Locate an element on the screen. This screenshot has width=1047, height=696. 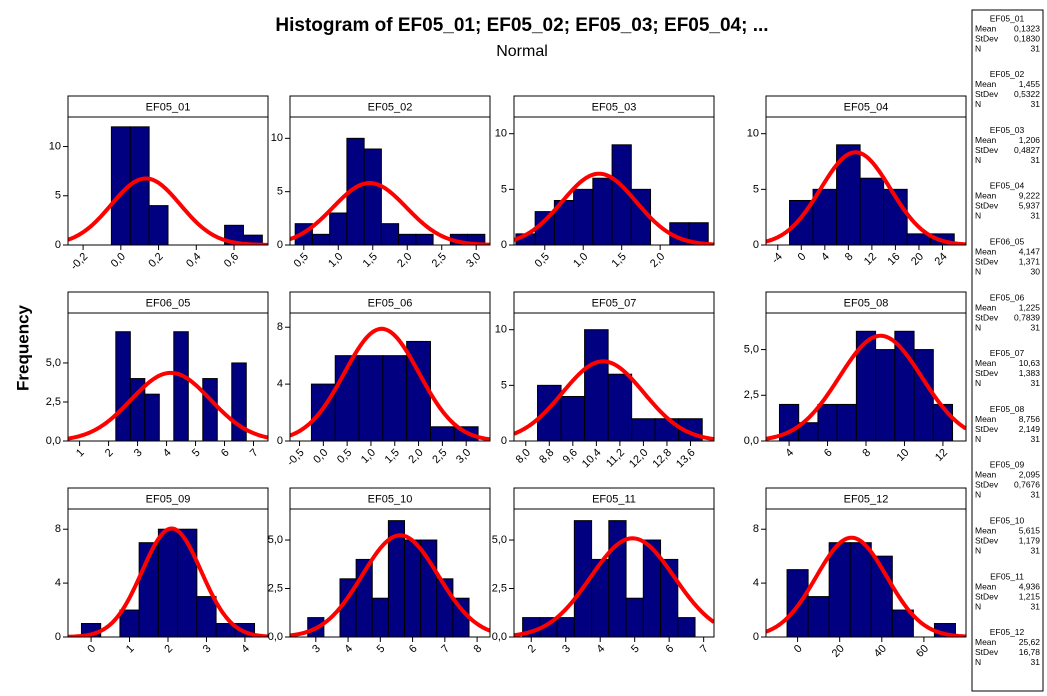
stat-name: EF05_04 is located at coordinates (1007, 186).